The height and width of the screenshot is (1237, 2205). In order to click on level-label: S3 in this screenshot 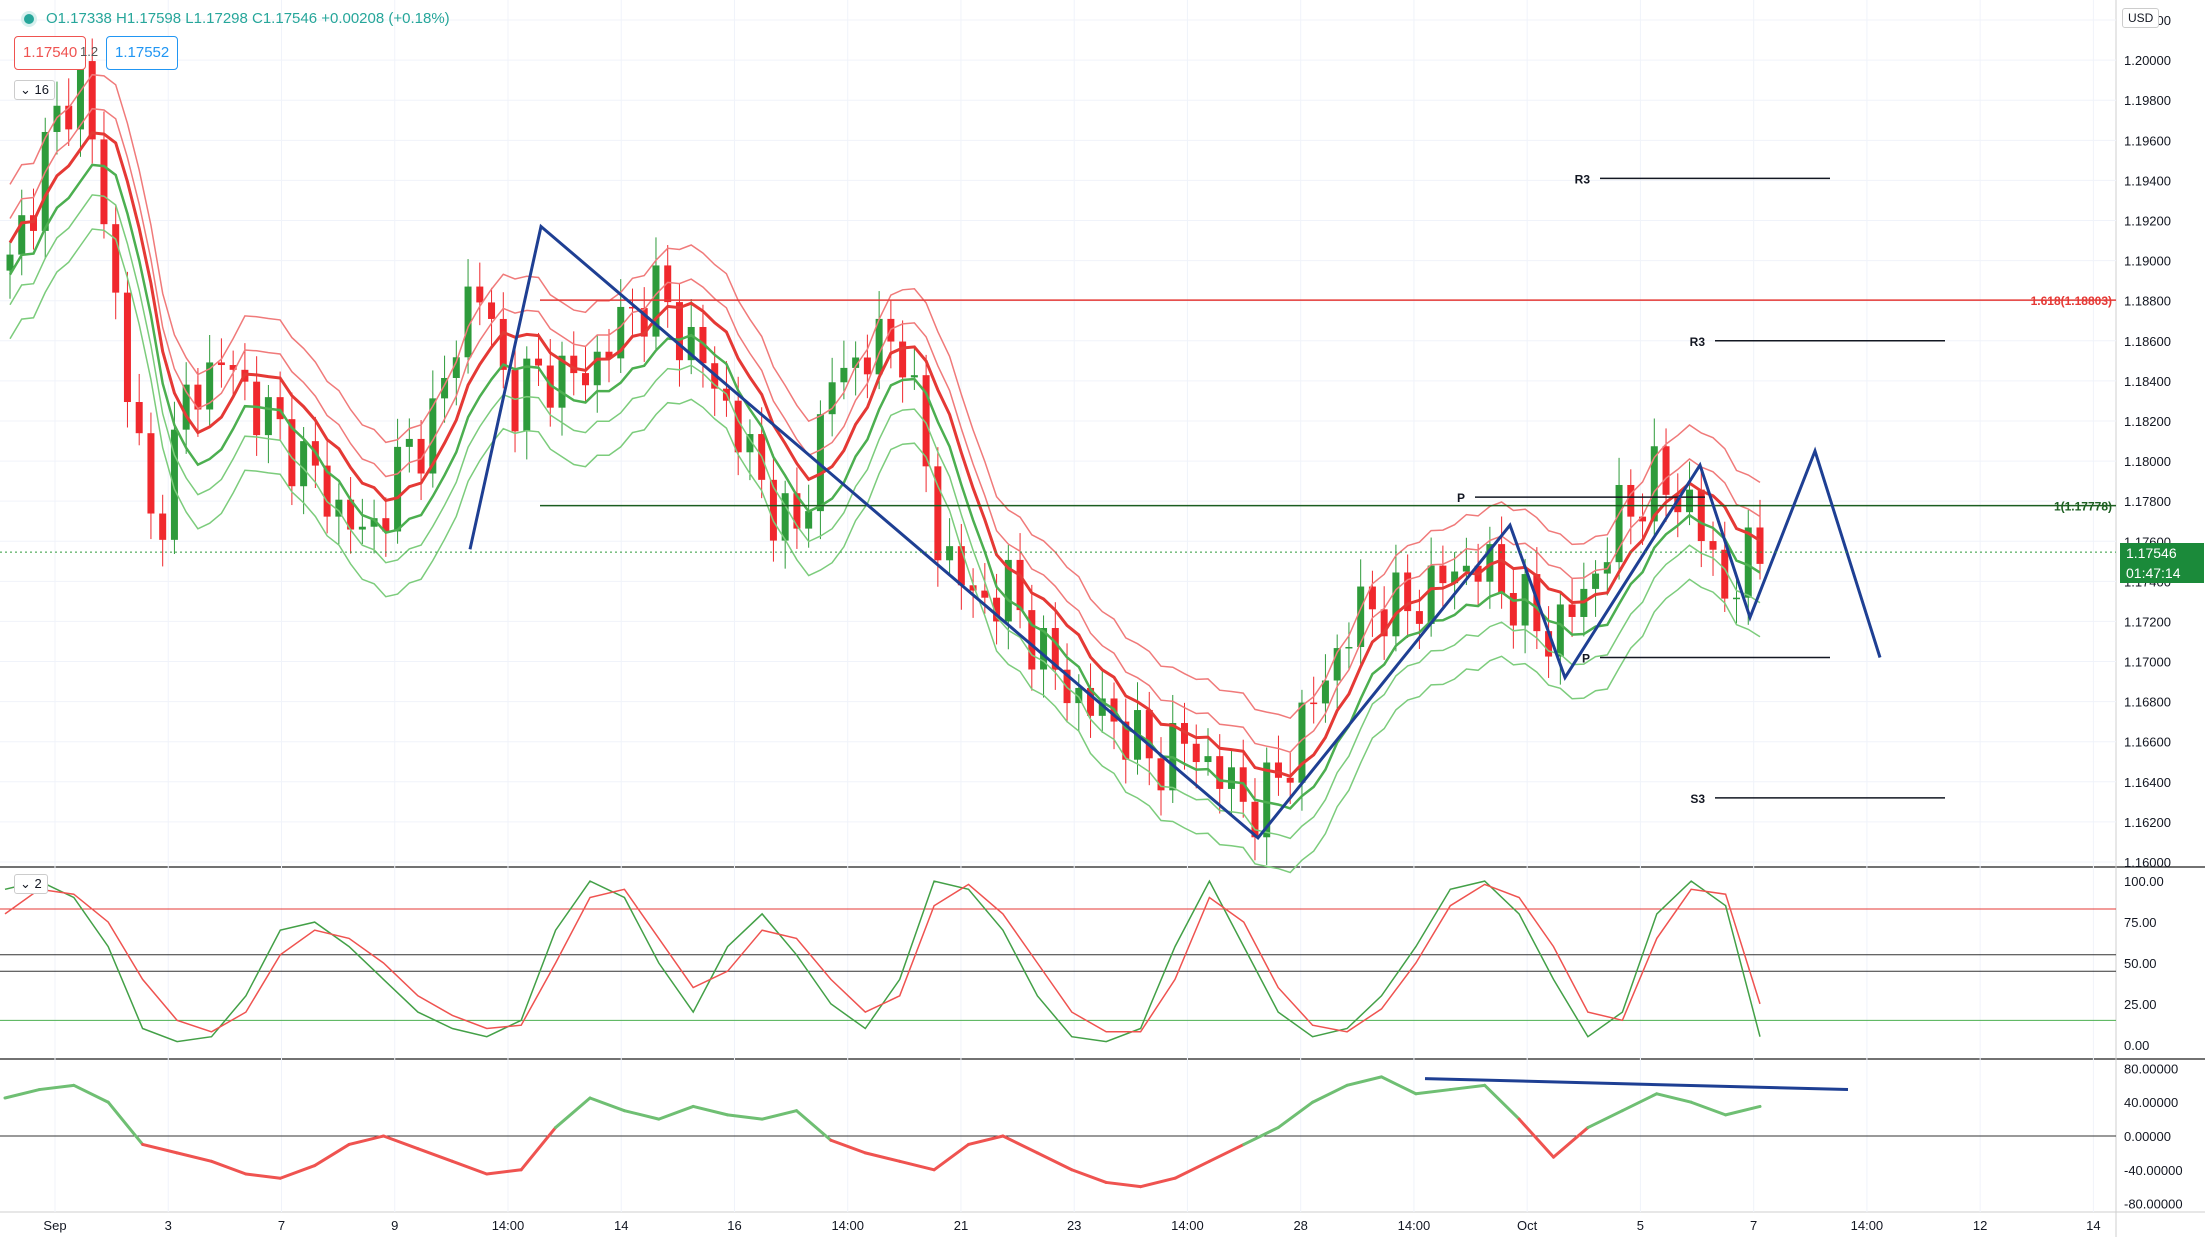, I will do `click(1697, 799)`.